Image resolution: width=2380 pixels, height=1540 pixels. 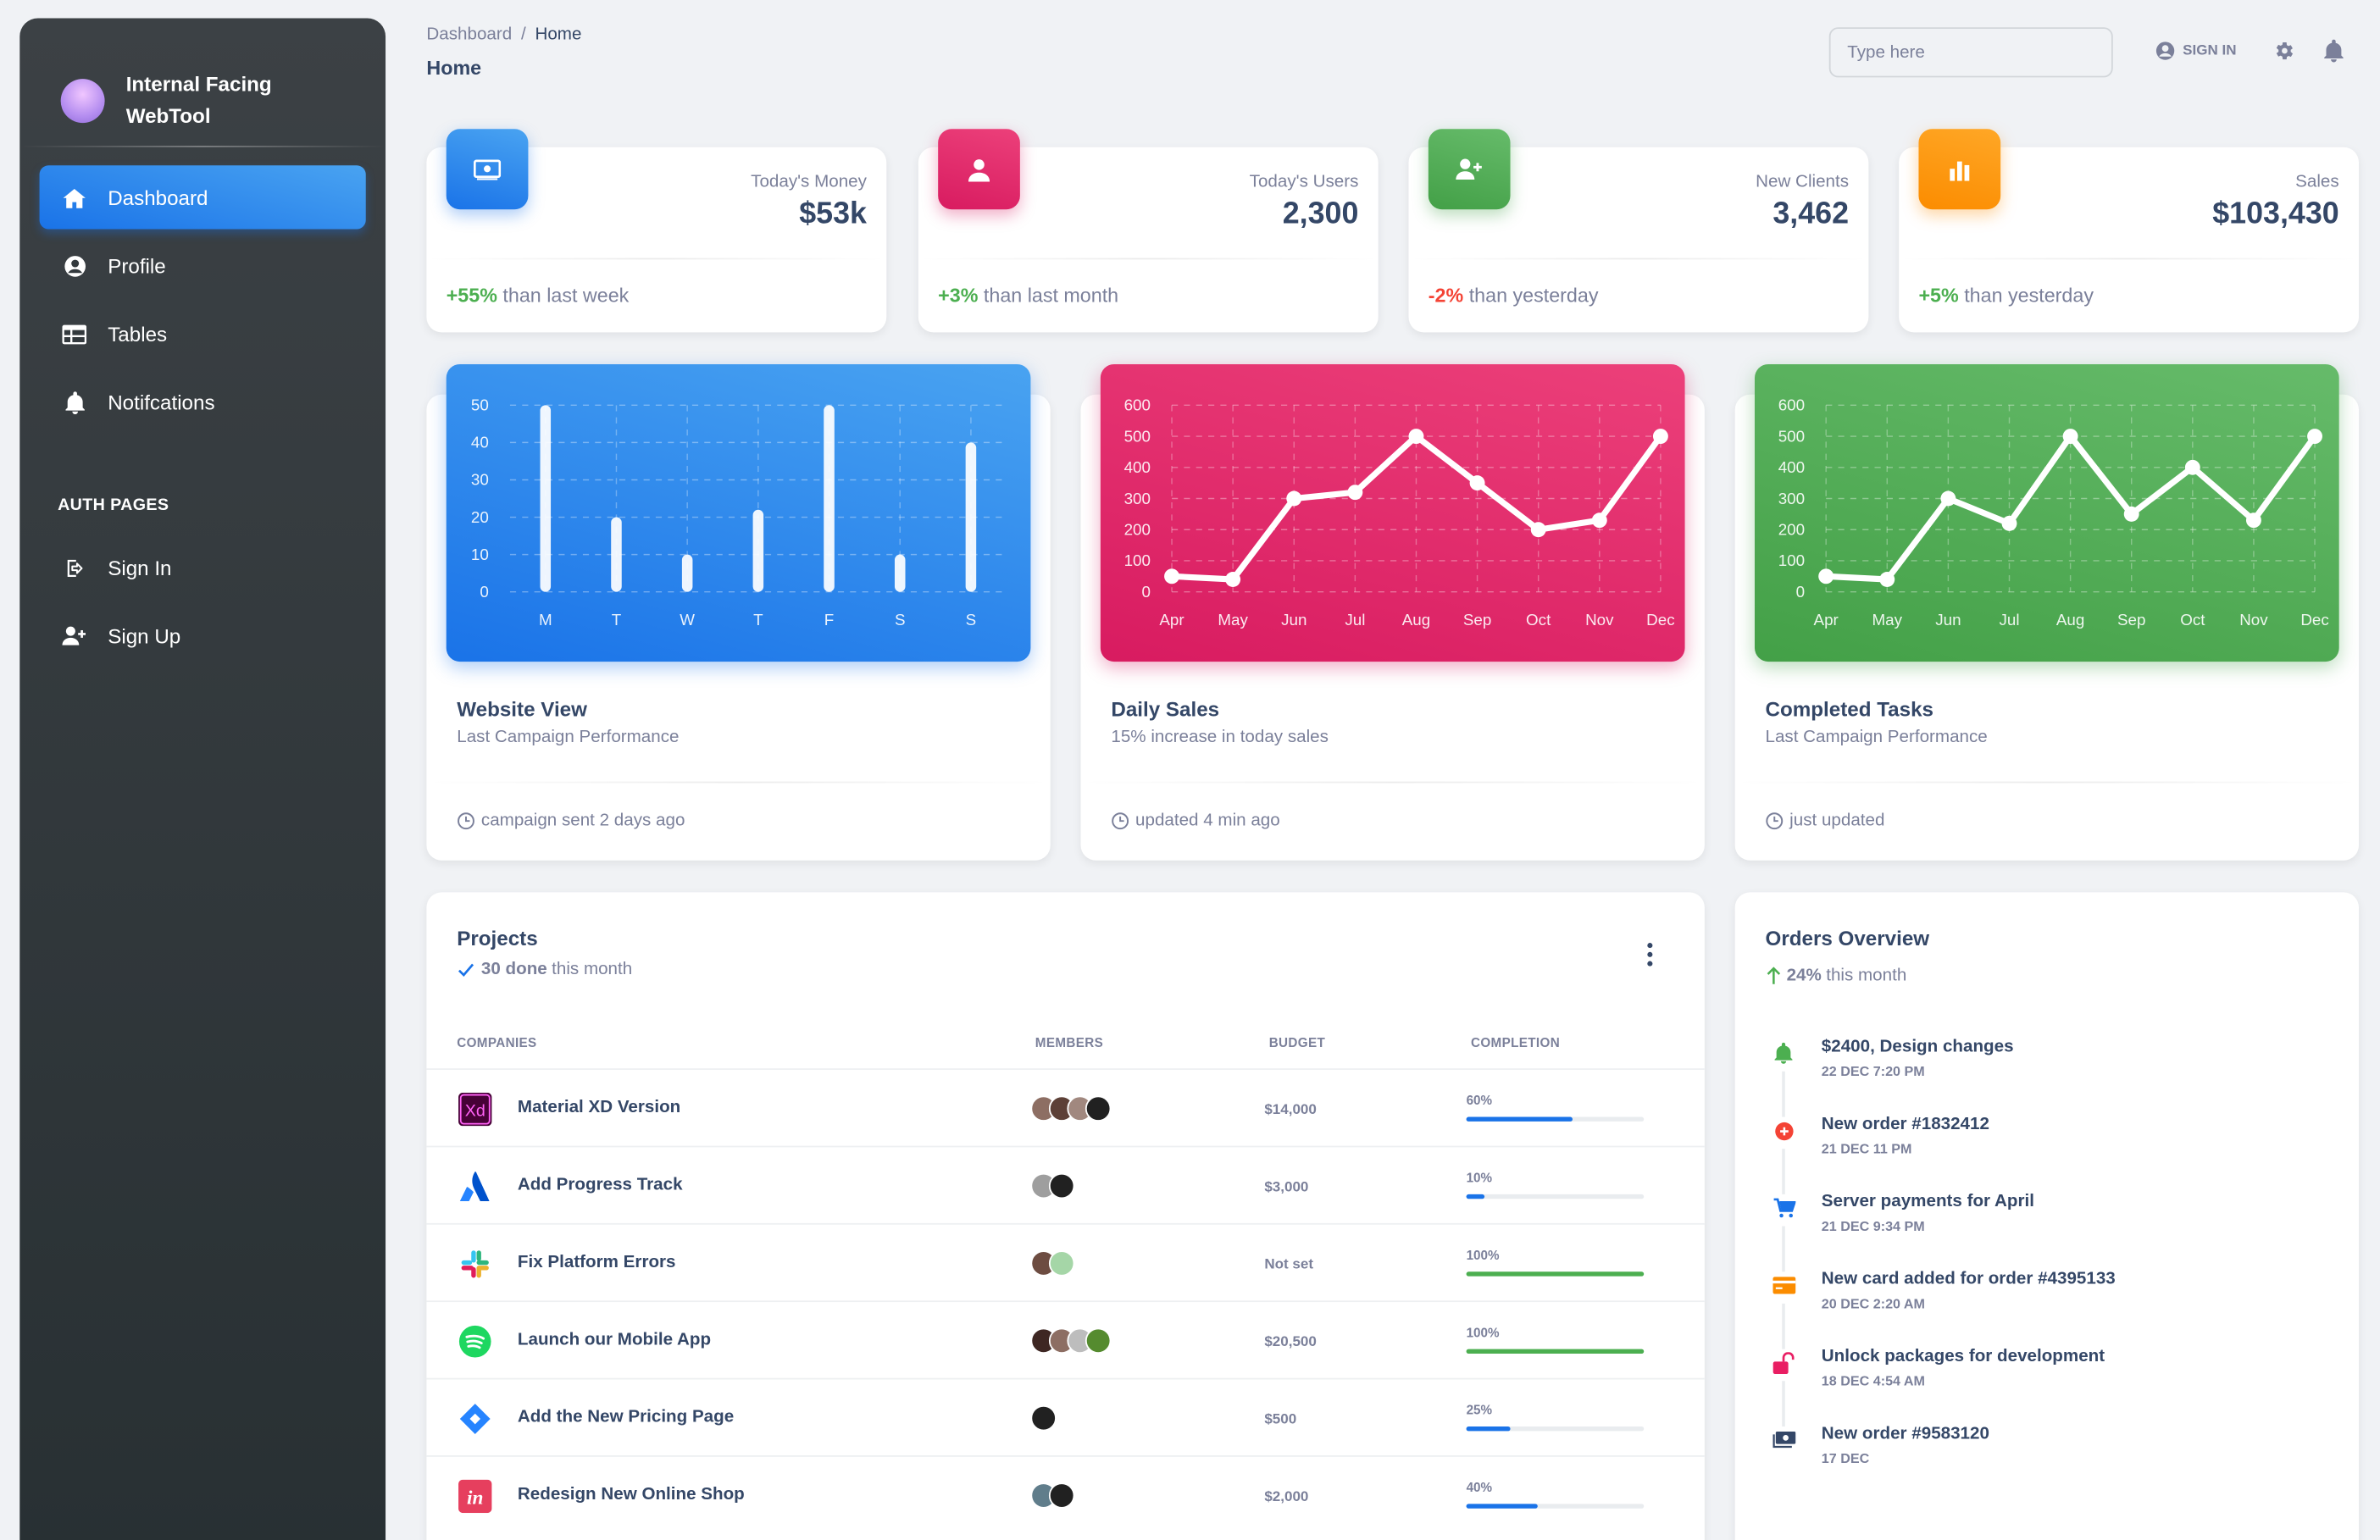 I want to click on stat-card-money: Today's Money $53k +55% than last week, so click(x=656, y=231).